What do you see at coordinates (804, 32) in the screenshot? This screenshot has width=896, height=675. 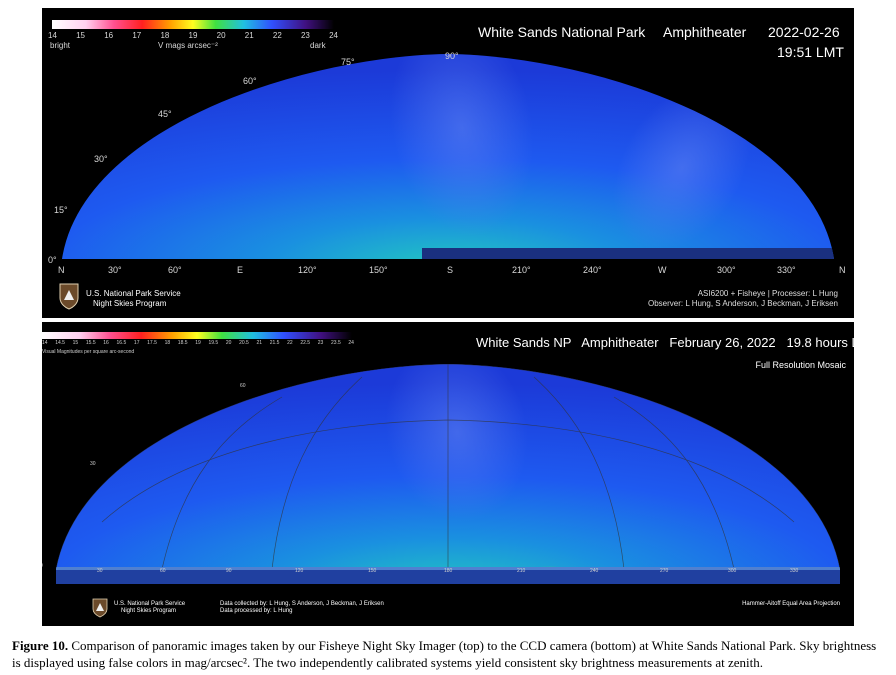 I see `date-label: 2022-02-26` at bounding box center [804, 32].